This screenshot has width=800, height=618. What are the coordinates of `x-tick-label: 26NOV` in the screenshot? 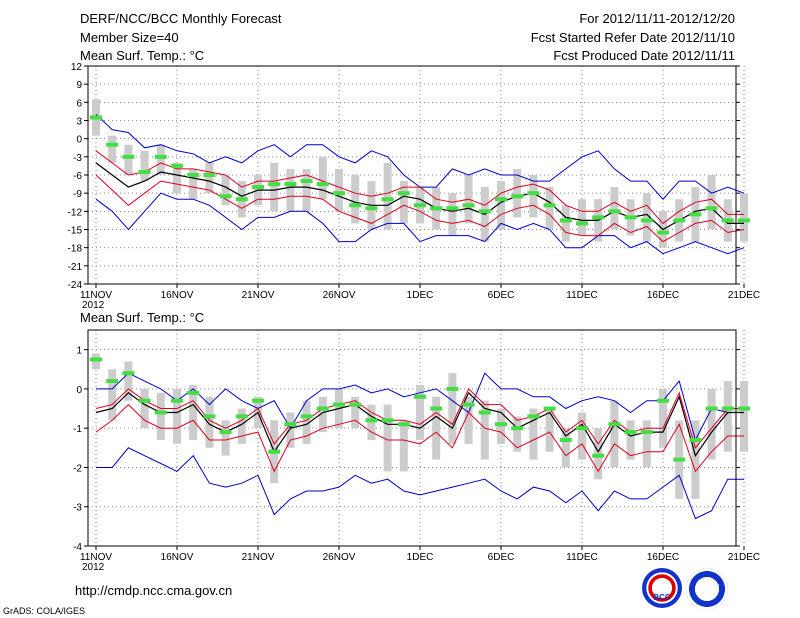 It's located at (339, 295).